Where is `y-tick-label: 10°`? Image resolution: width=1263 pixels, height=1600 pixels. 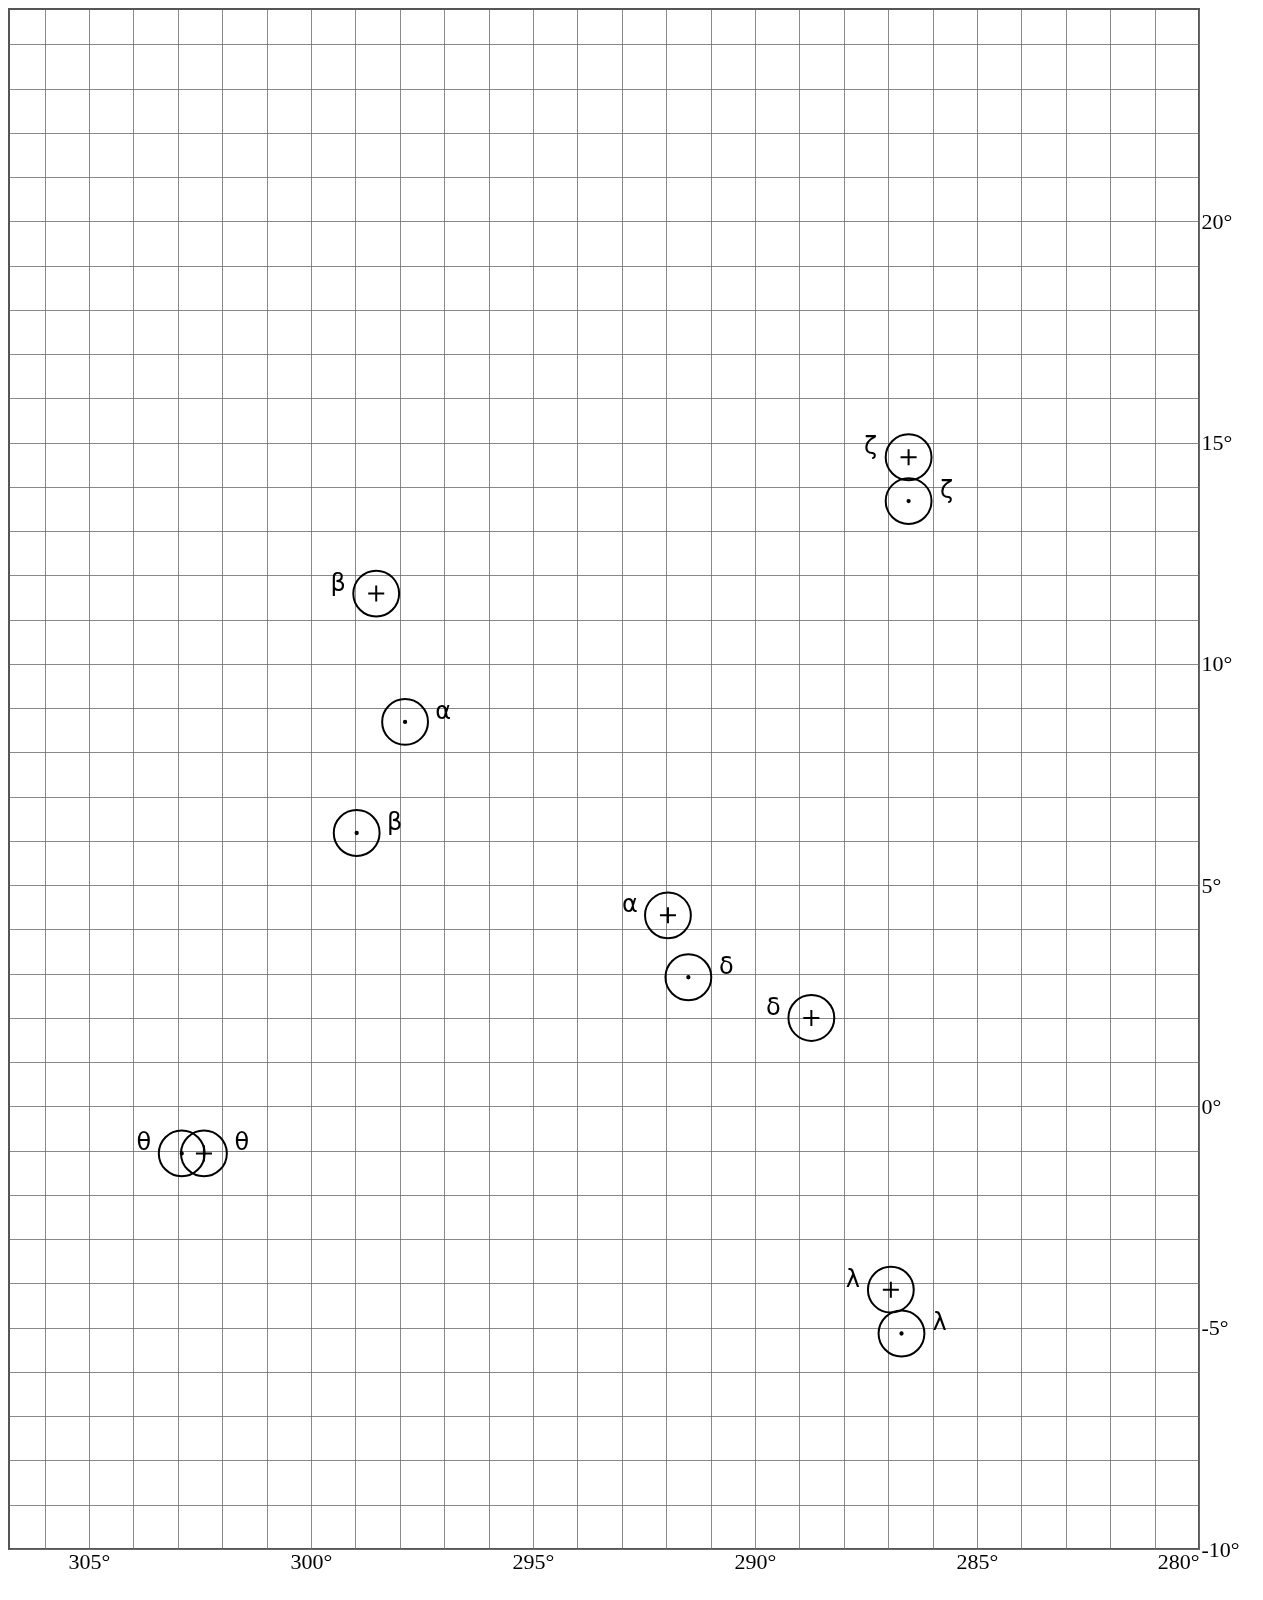
y-tick-label: 10° is located at coordinates (1217, 664).